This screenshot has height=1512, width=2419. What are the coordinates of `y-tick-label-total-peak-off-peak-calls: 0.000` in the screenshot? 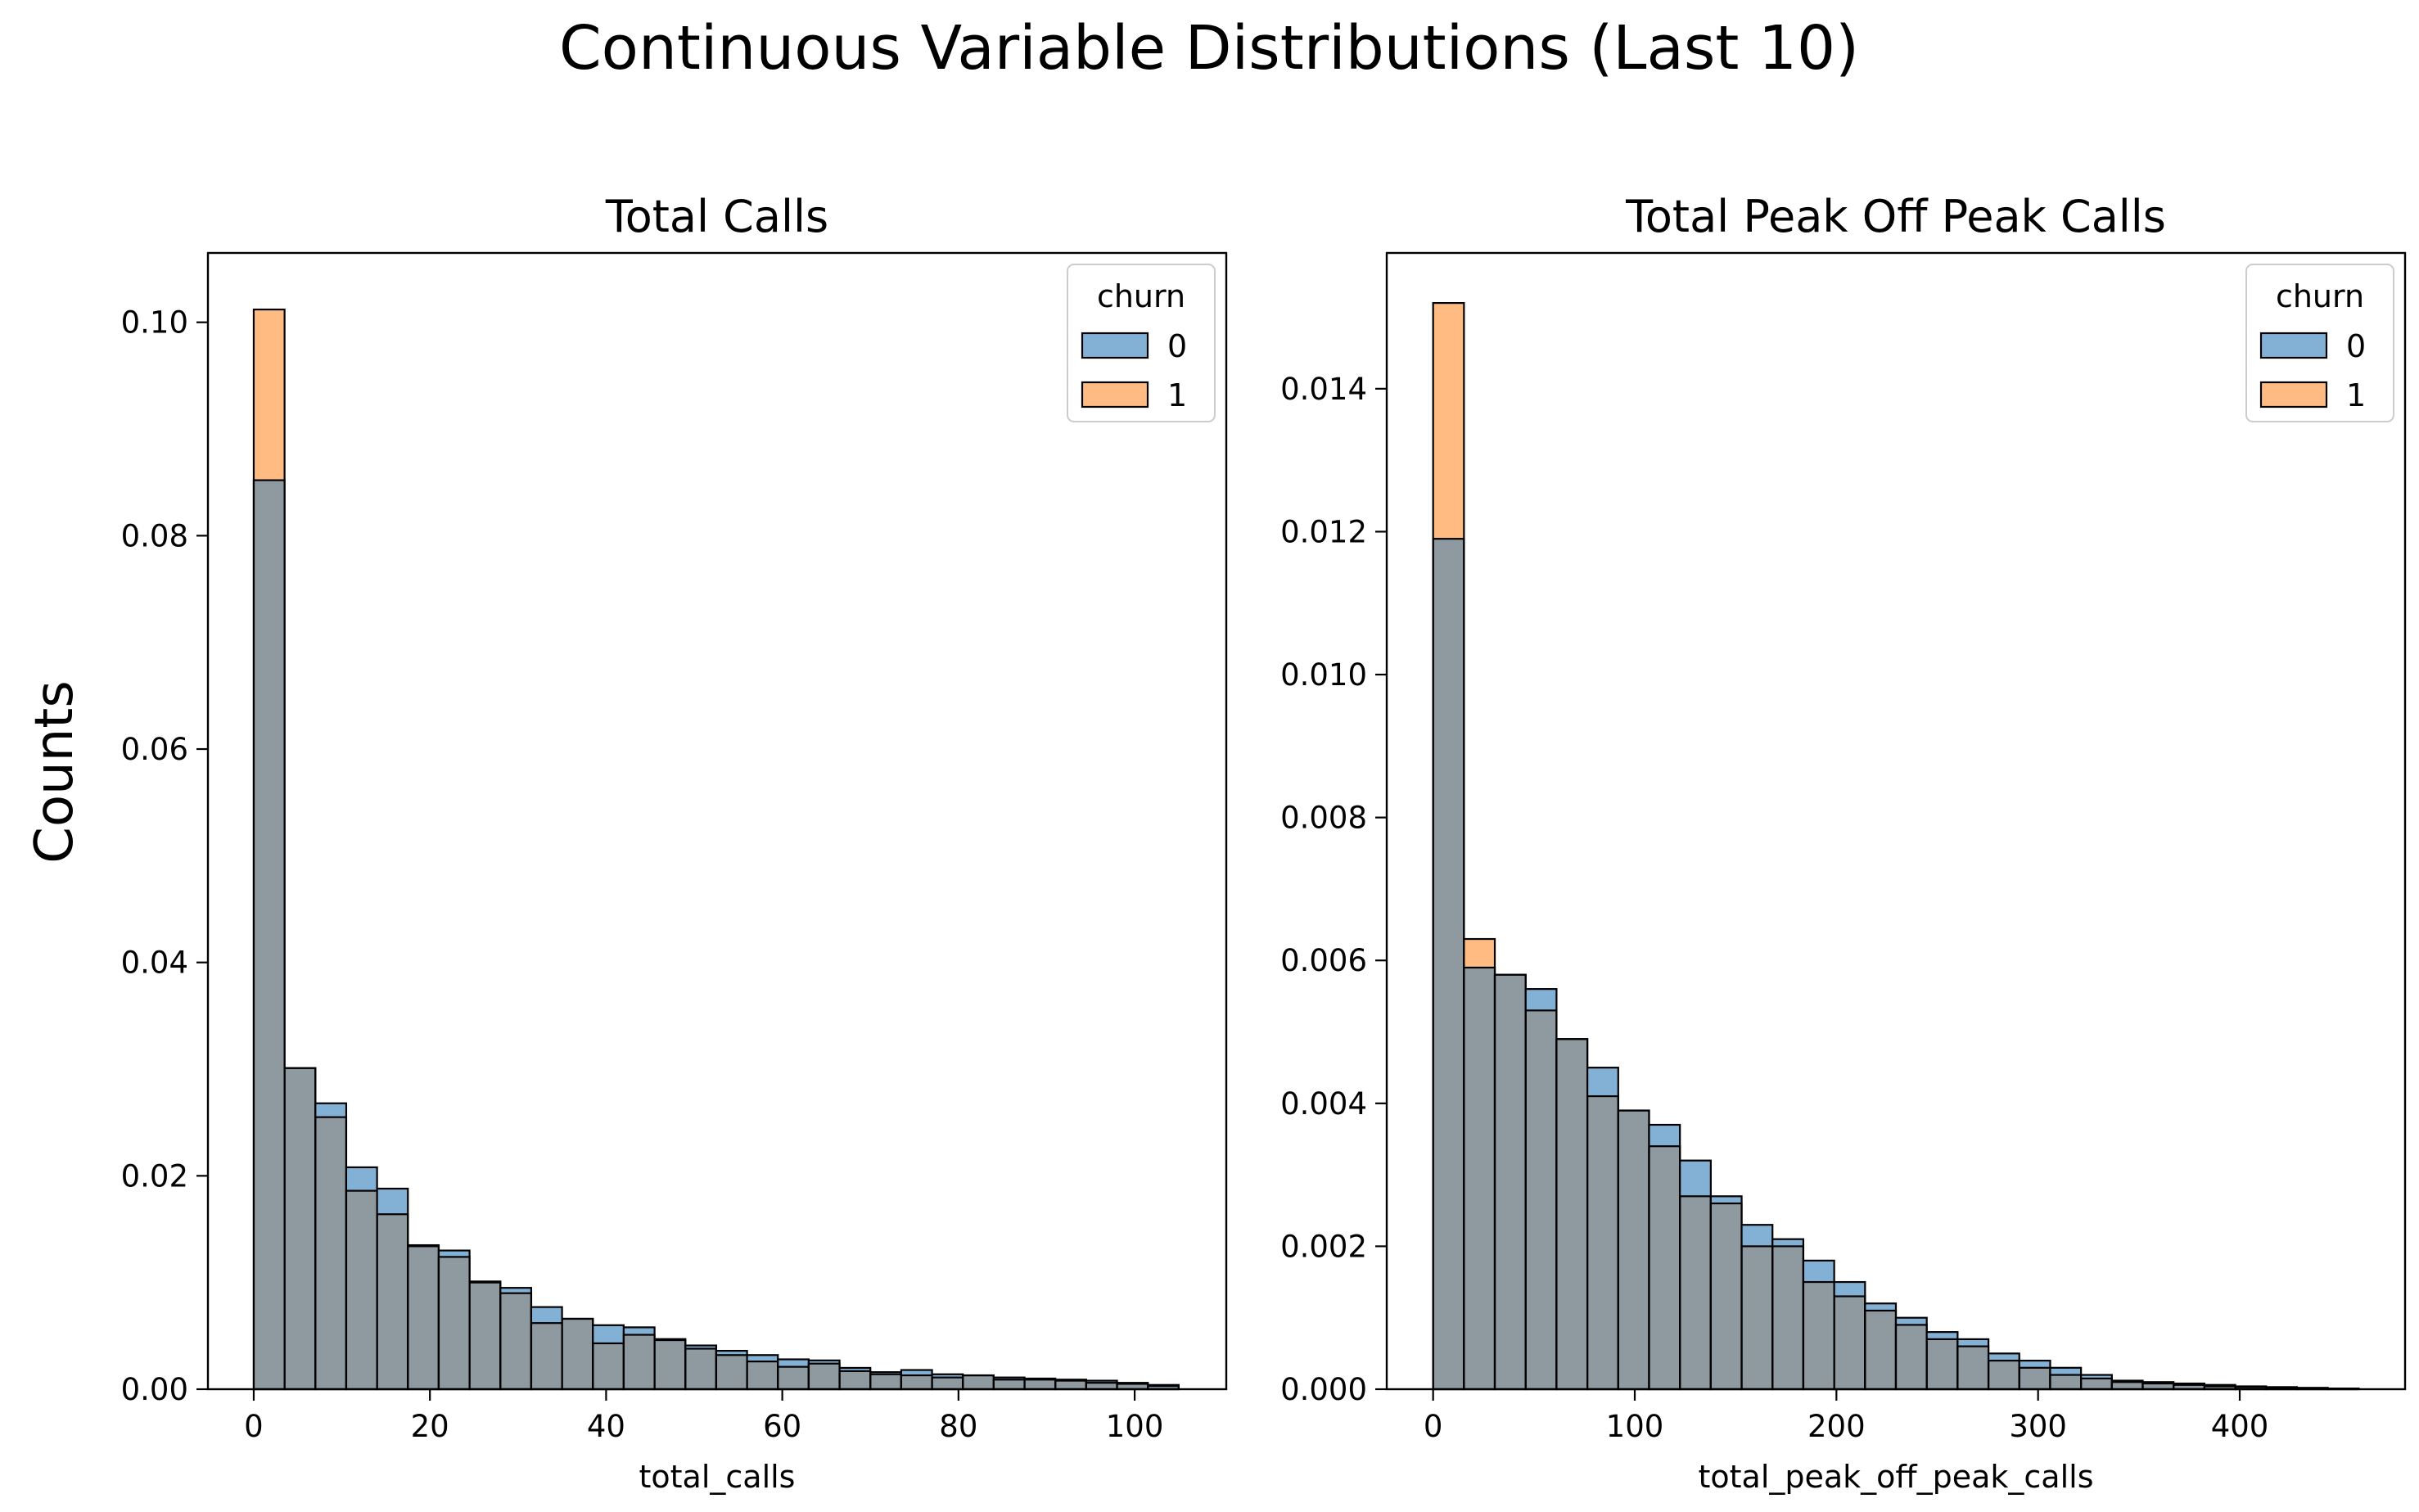 It's located at (1323, 1389).